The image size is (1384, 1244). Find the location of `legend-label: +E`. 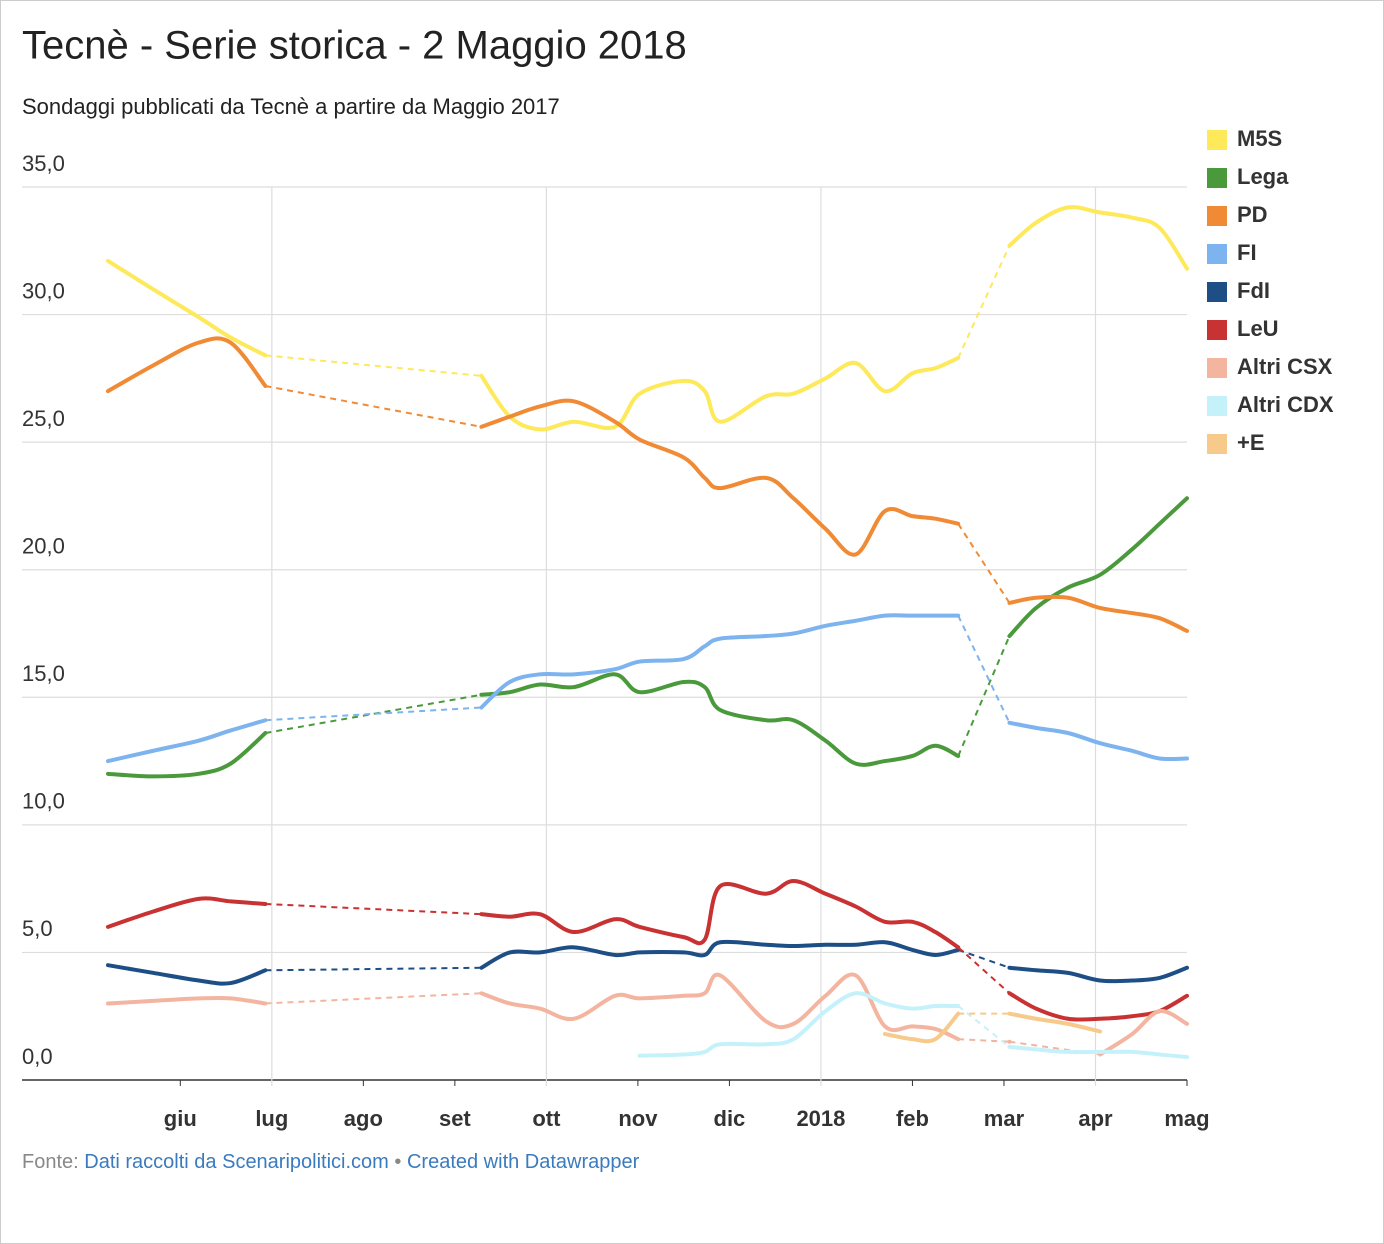

legend-label: +E is located at coordinates (1251, 442).